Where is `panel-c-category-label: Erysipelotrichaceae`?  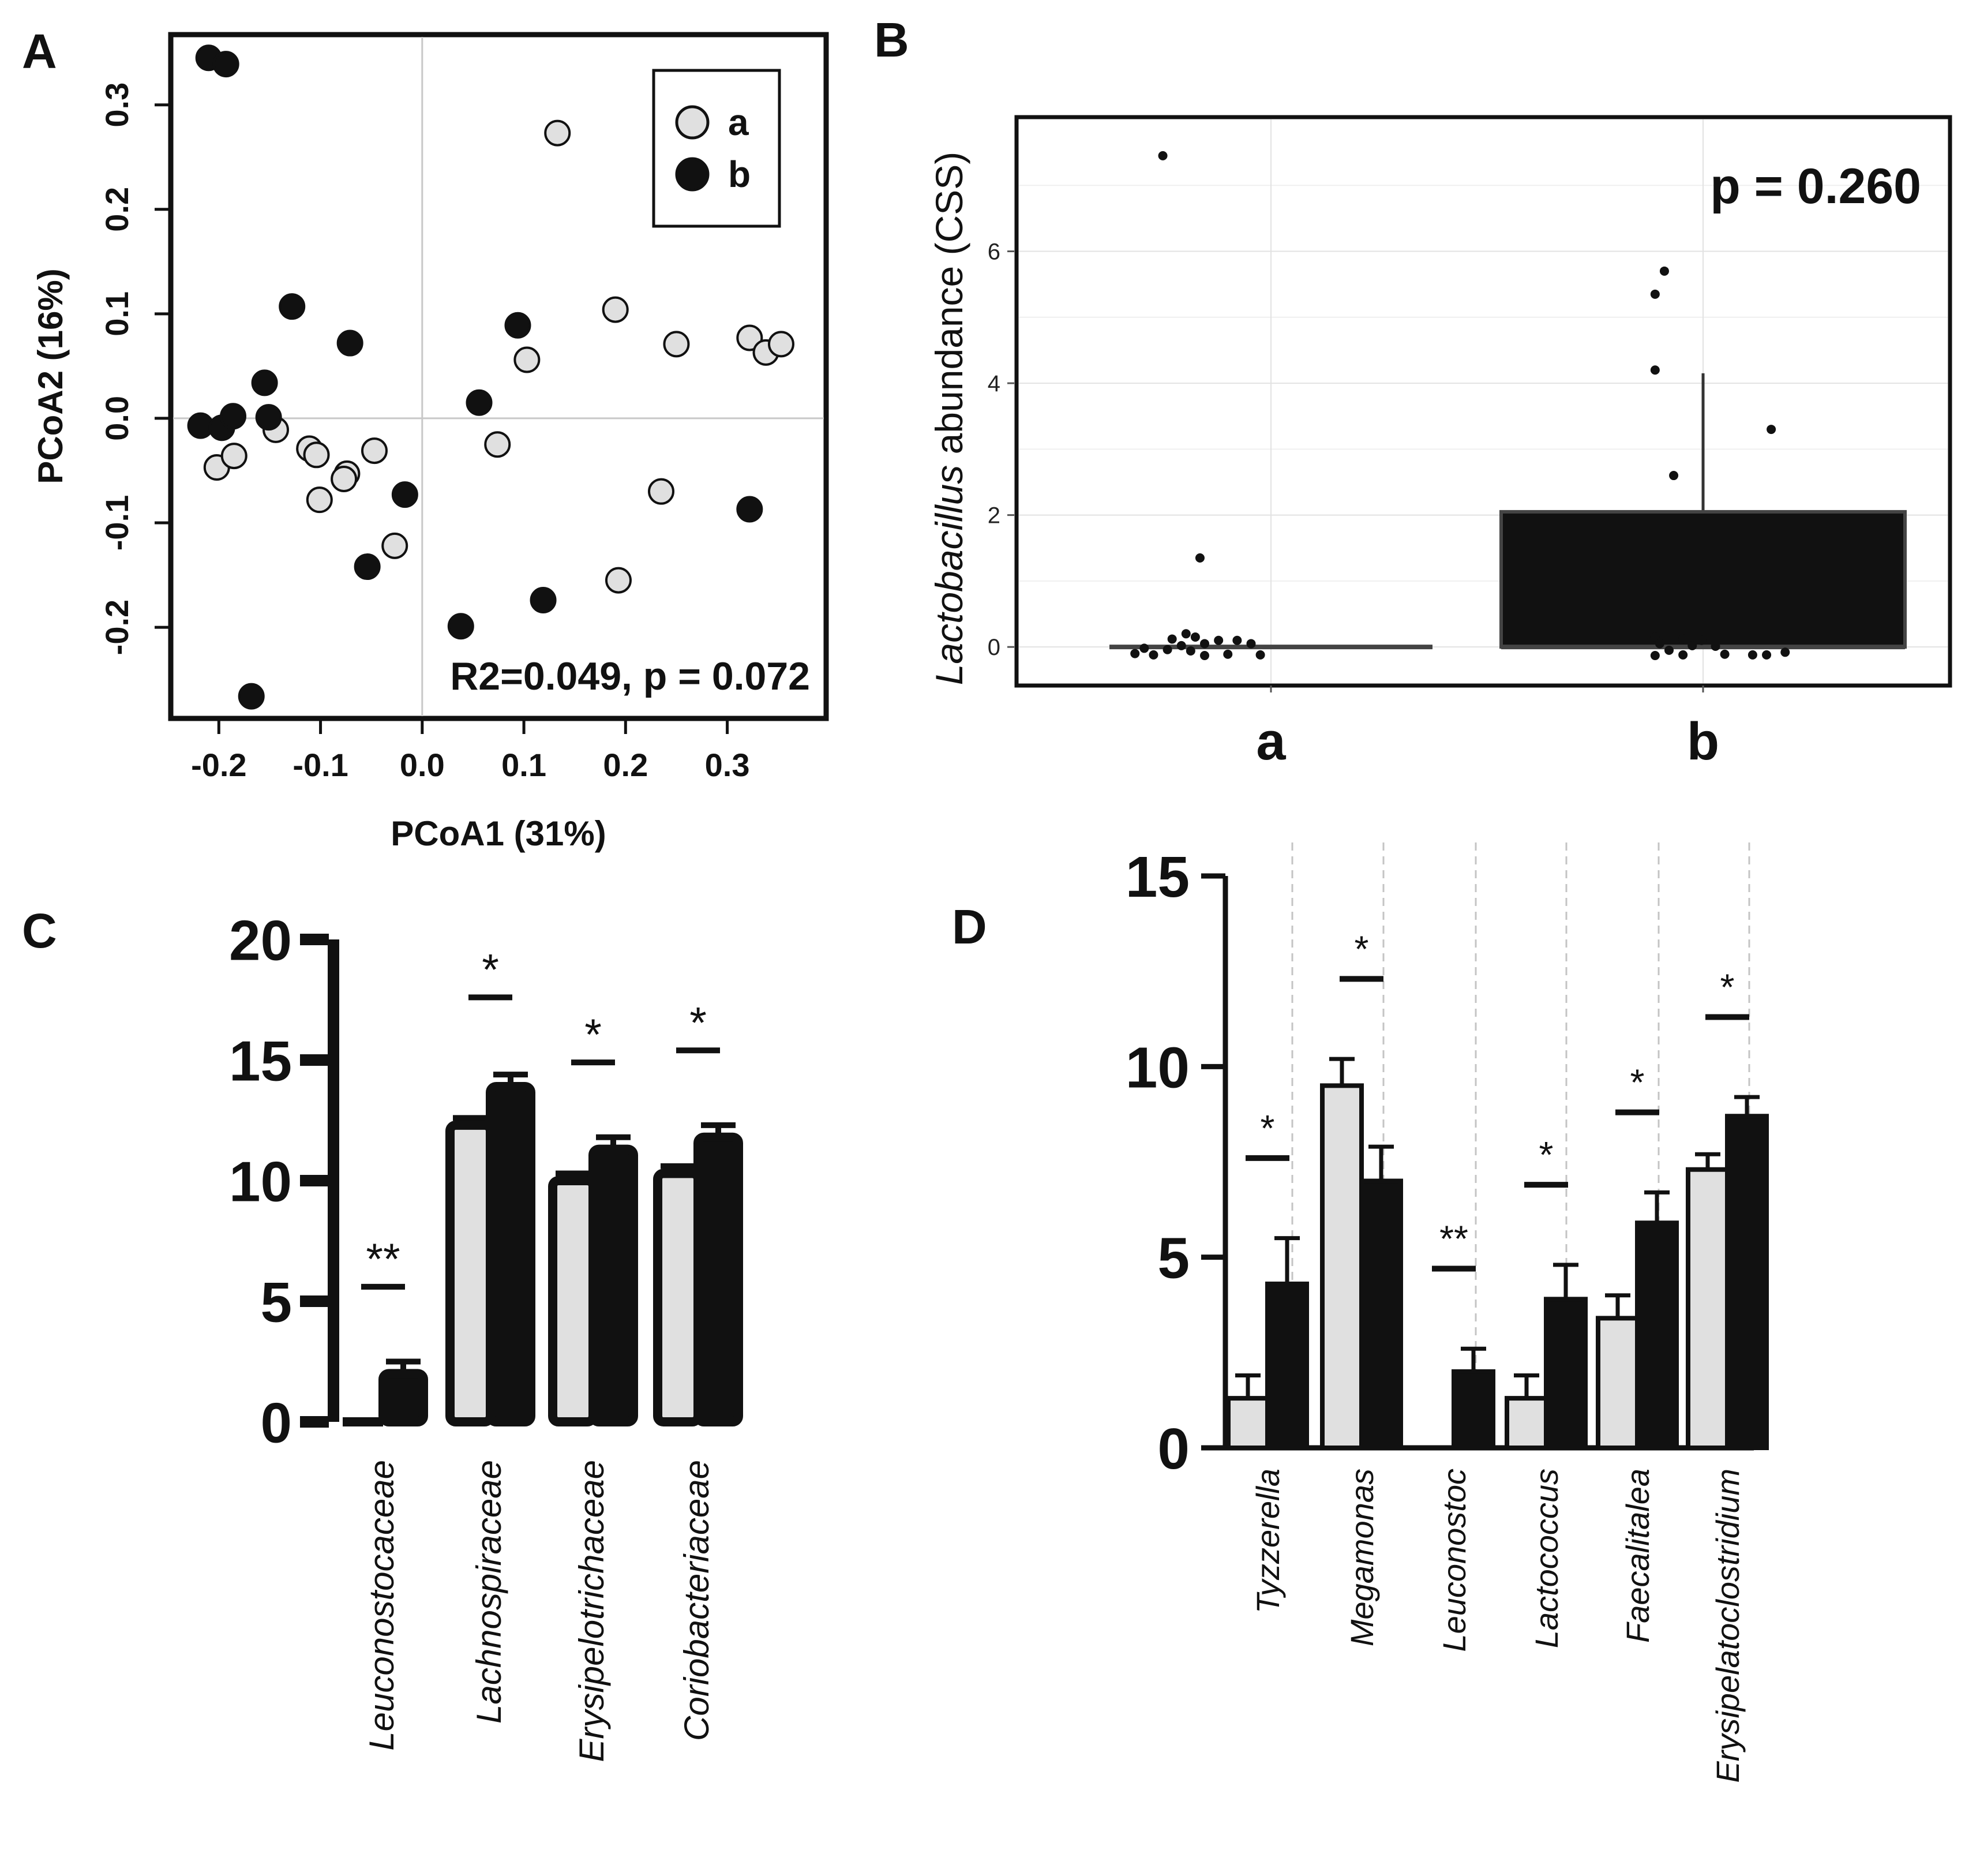
panel-c-category-label: Erysipelotrichaceae is located at coordinates (591, 1611).